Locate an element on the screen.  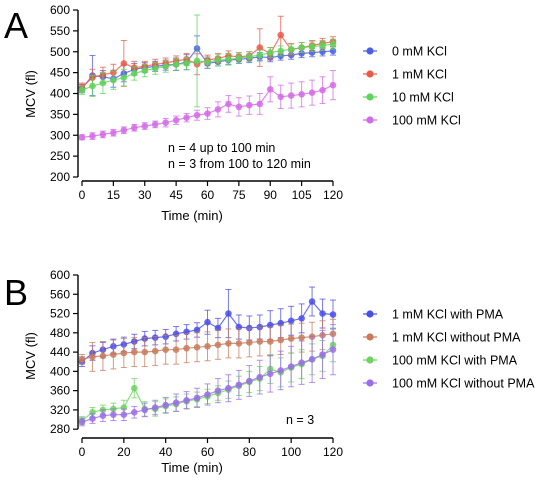
panel-a-letter: A is located at coordinates (16, 25).